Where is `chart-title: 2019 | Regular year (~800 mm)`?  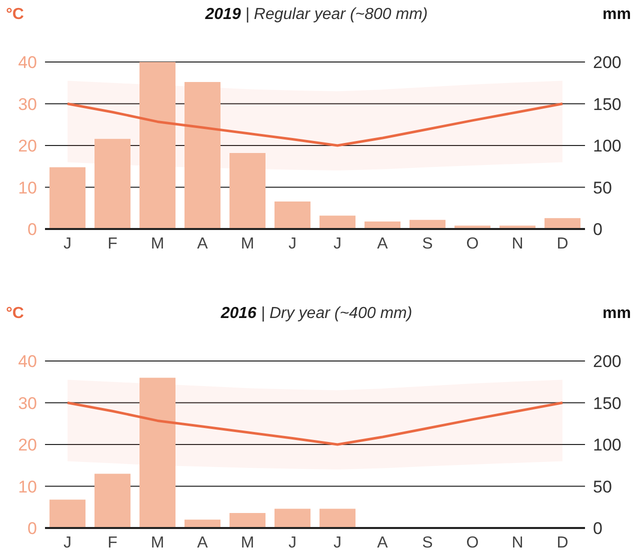
chart-title: 2019 | Regular year (~800 mm) is located at coordinates (316, 14).